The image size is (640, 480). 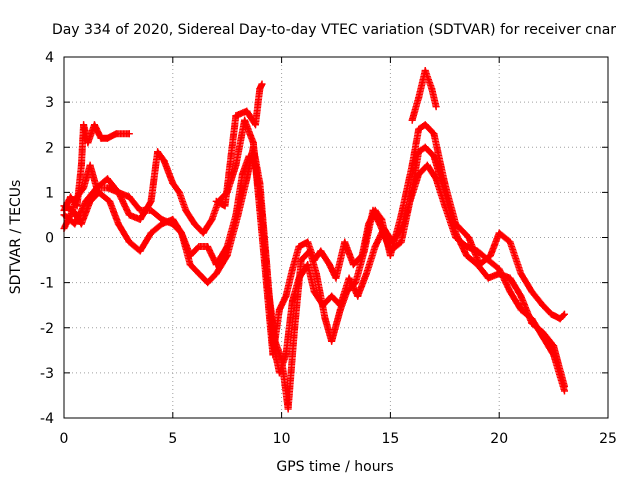 What do you see at coordinates (390, 439) in the screenshot?
I see `x-tick-label: 15` at bounding box center [390, 439].